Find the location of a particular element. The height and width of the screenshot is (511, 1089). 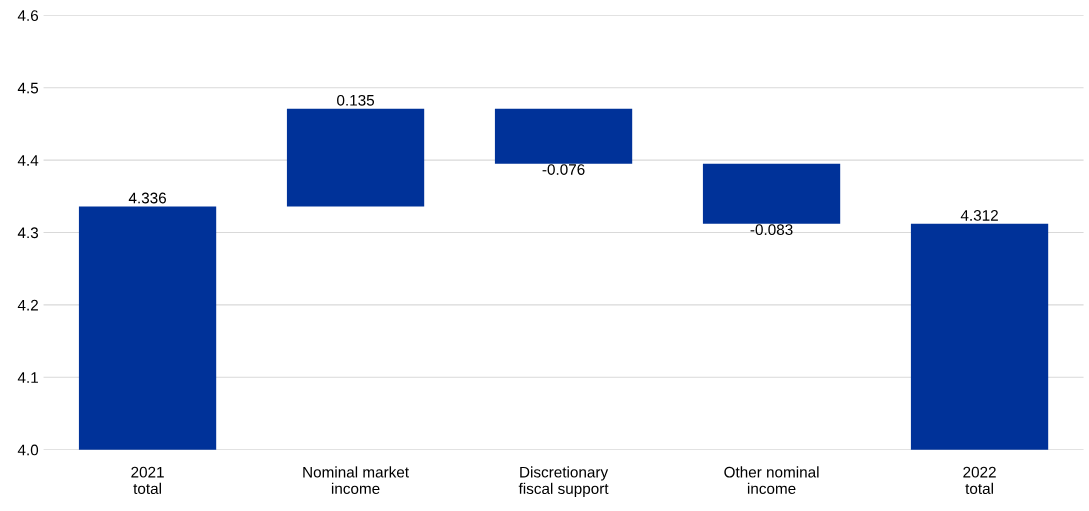

data-label: -0.076 is located at coordinates (563, 169).